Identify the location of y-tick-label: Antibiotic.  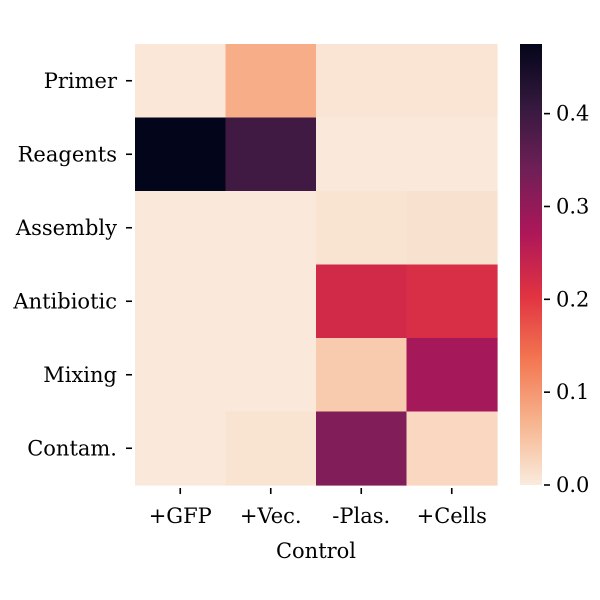
(64, 301).